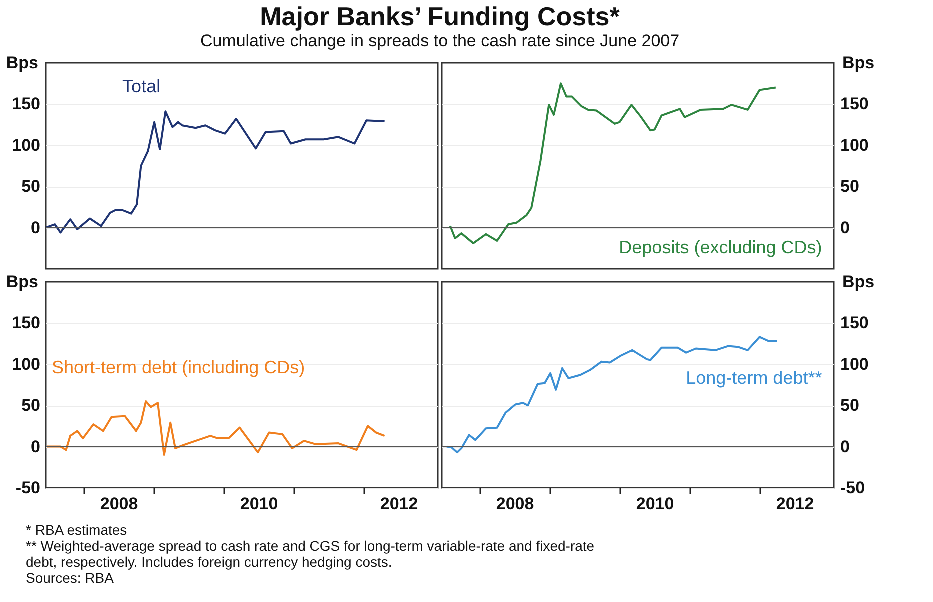  Describe the element at coordinates (310, 554) in the screenshot. I see `text: ** Weighted-average spread to cash rate and CGS for long-term variable-rate and fixed-rate debt, respectively. Includes foreign currency hedging costs.` at that location.